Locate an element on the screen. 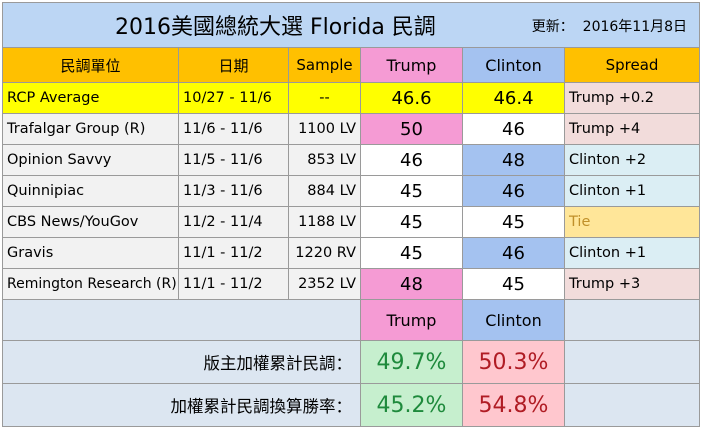  header-row: 民調單位 日期 Sample Trump Clinton Spread is located at coordinates (351, 65).